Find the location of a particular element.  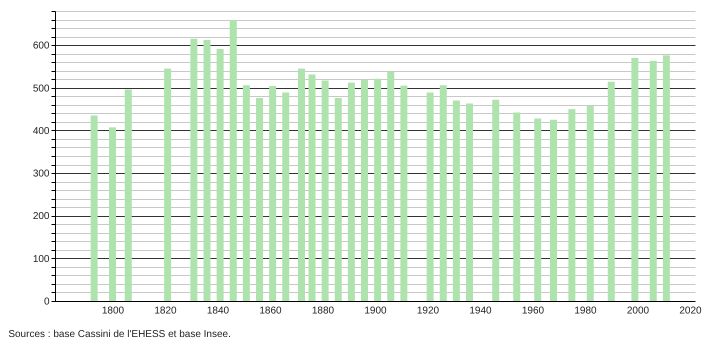

x-tick-label: 1880 is located at coordinates (323, 311).